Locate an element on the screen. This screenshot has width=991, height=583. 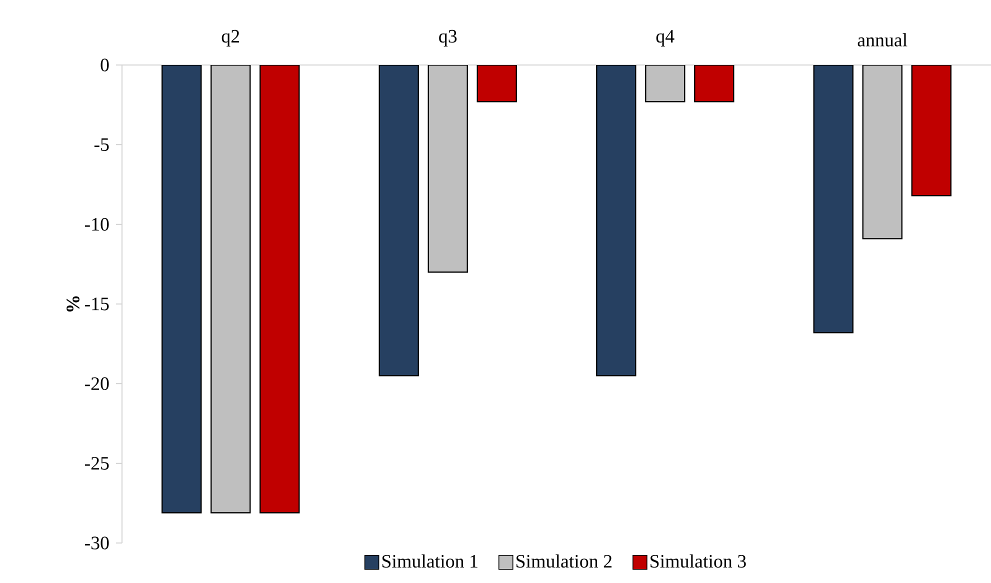
y-tick-label: 0 is located at coordinates (104, 65).